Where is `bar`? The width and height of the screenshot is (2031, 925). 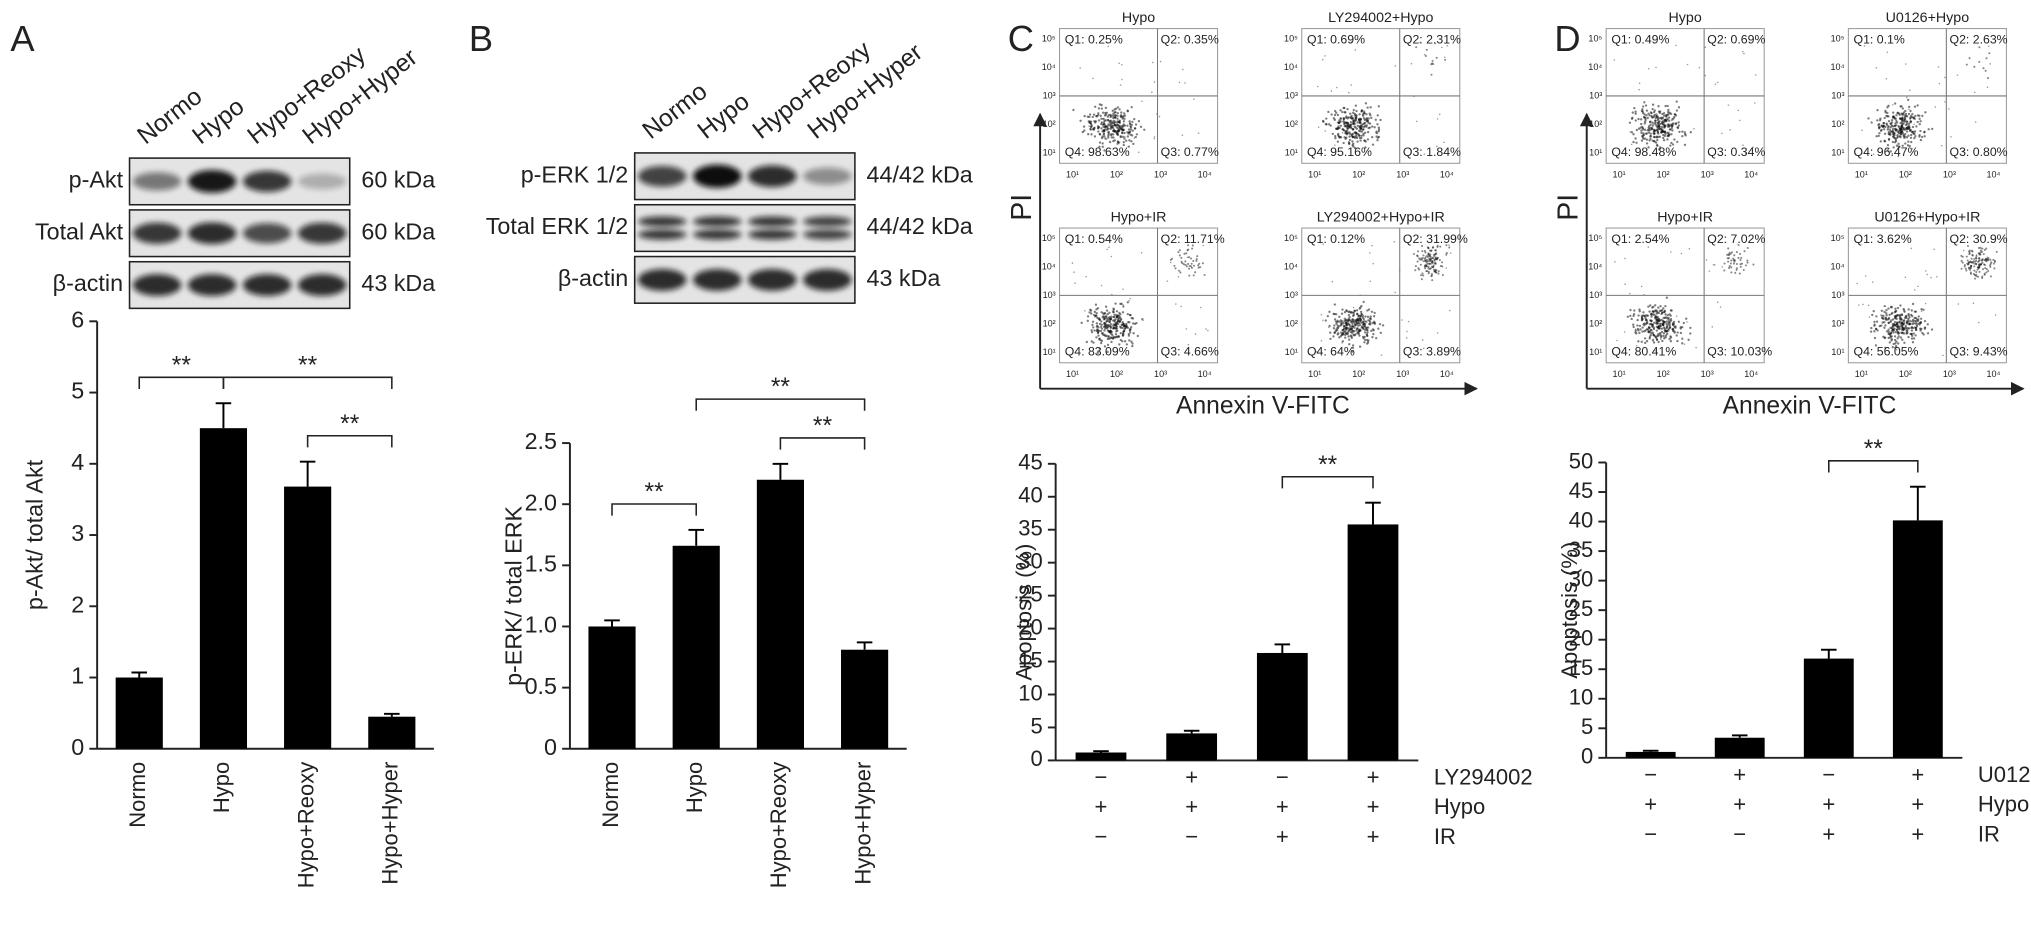
bar is located at coordinates (1828, 708).